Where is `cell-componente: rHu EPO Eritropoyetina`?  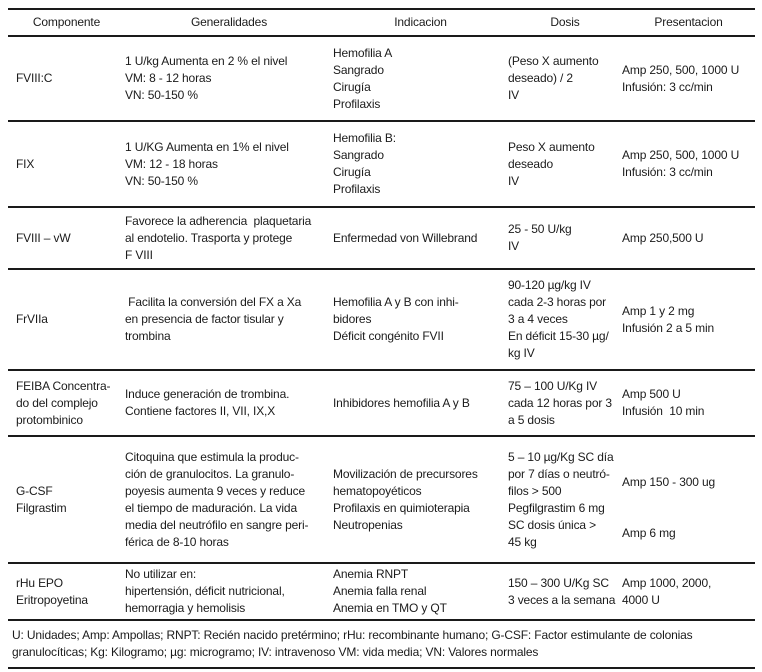
cell-componente: rHu EPO Eritropoyetina is located at coordinates (66, 591).